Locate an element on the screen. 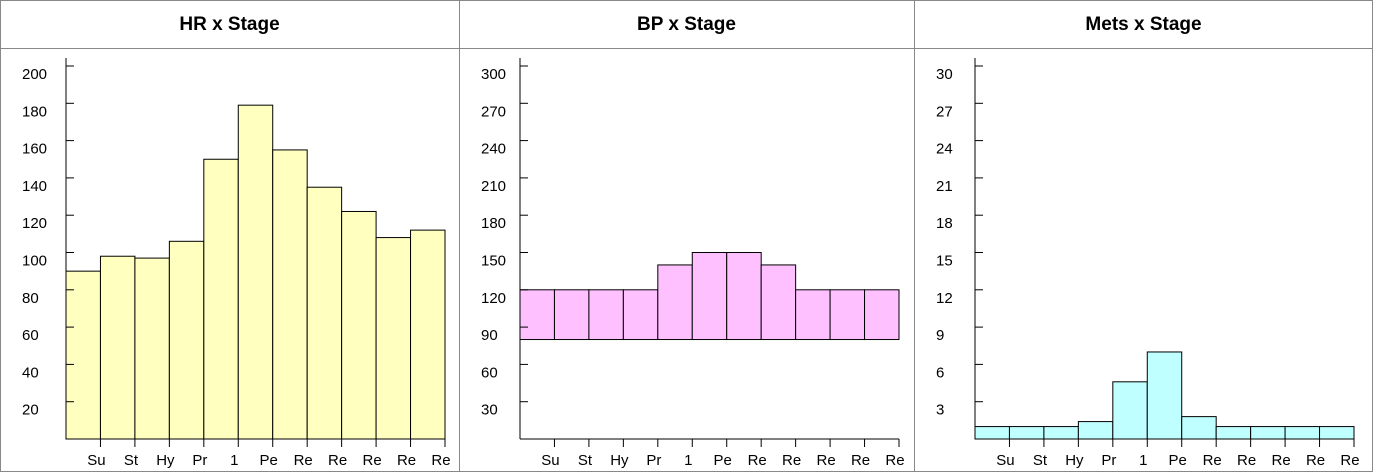  y-tick-label: 24 is located at coordinates (944, 149).